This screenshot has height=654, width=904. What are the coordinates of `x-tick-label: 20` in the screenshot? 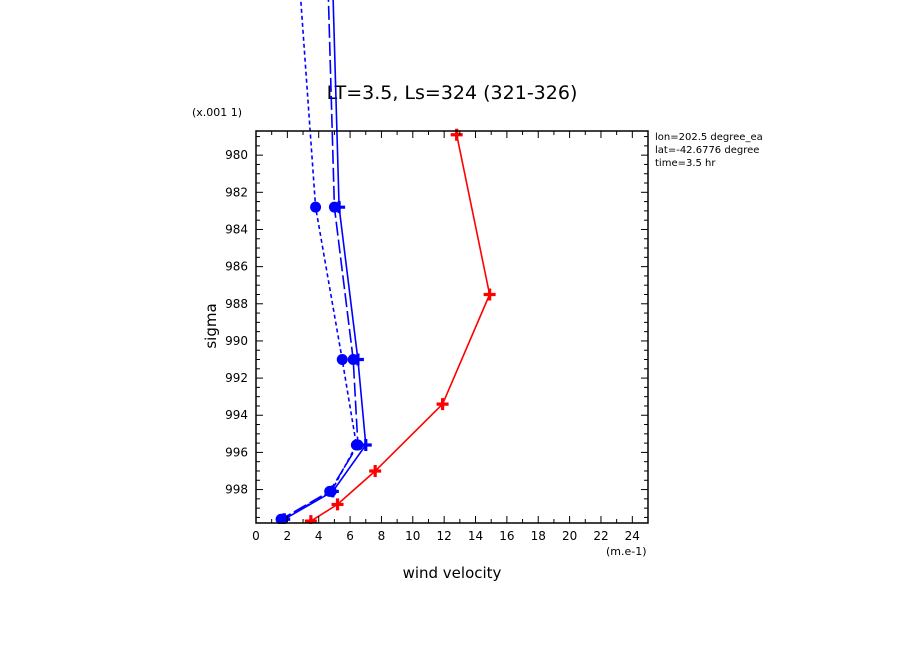 It's located at (569, 536).